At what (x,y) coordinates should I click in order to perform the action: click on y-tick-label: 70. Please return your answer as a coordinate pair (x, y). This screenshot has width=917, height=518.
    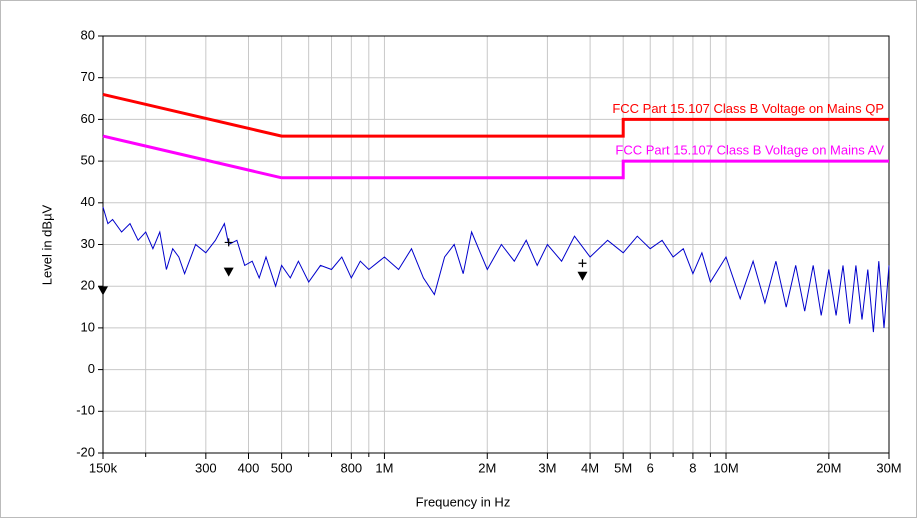
    Looking at the image, I should click on (88, 76).